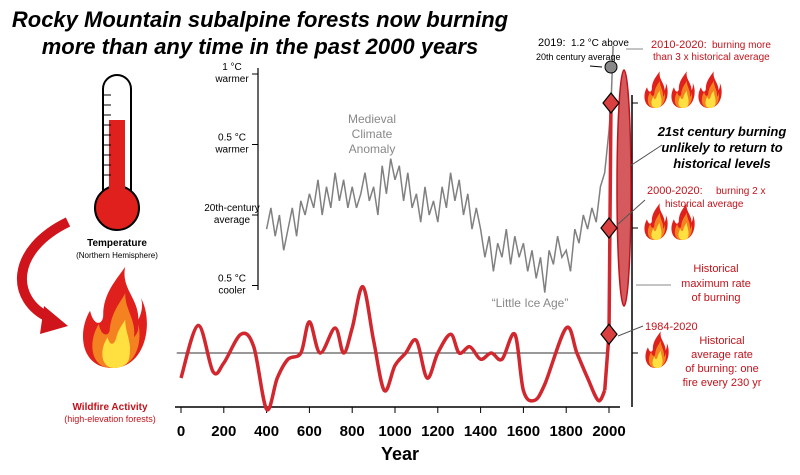 The width and height of the screenshot is (800, 475). Describe the element at coordinates (675, 191) in the screenshot. I see `annot-2000: 2000-2020:` at that location.